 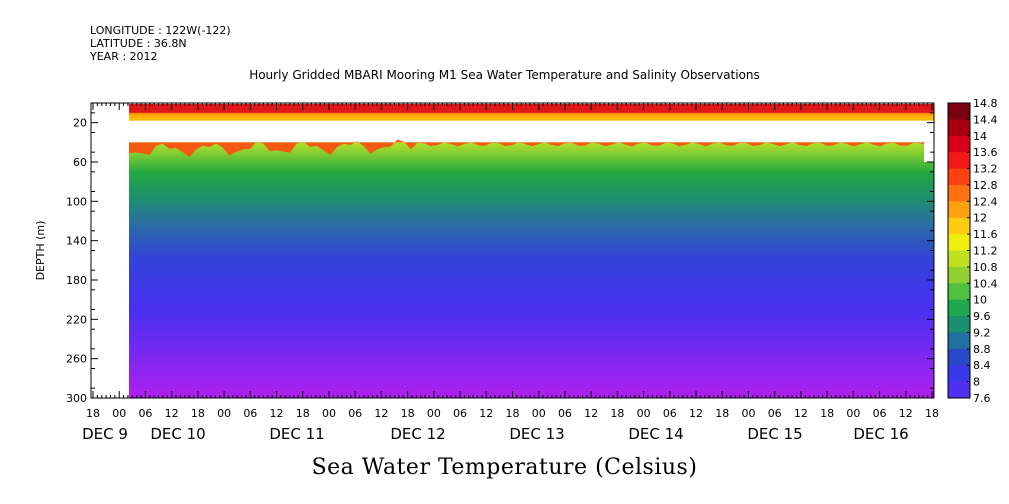 I want to click on colorbar-label: 12.4, so click(x=985, y=201).